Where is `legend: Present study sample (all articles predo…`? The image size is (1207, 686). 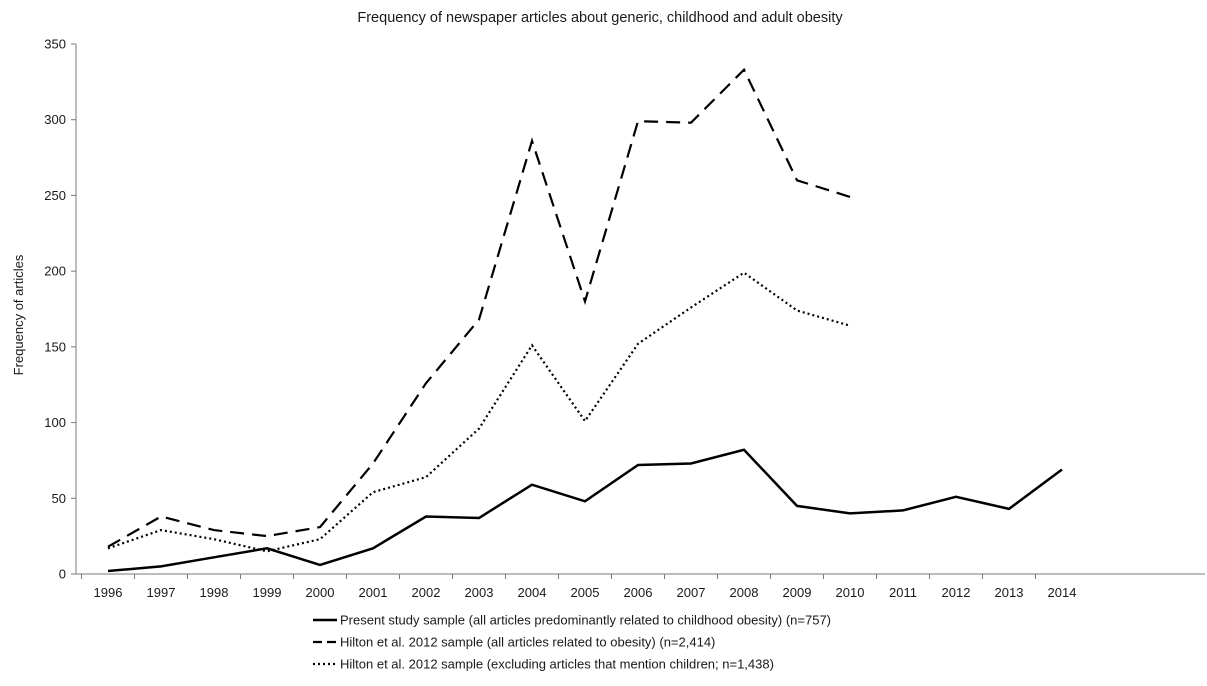 legend: Present study sample (all articles predo… is located at coordinates (572, 642).